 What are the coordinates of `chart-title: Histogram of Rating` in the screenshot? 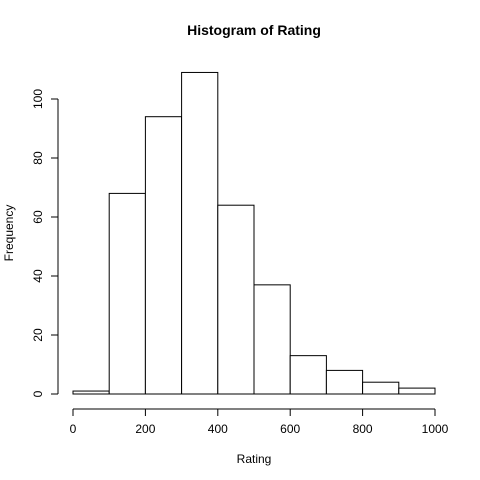 It's located at (254, 30).